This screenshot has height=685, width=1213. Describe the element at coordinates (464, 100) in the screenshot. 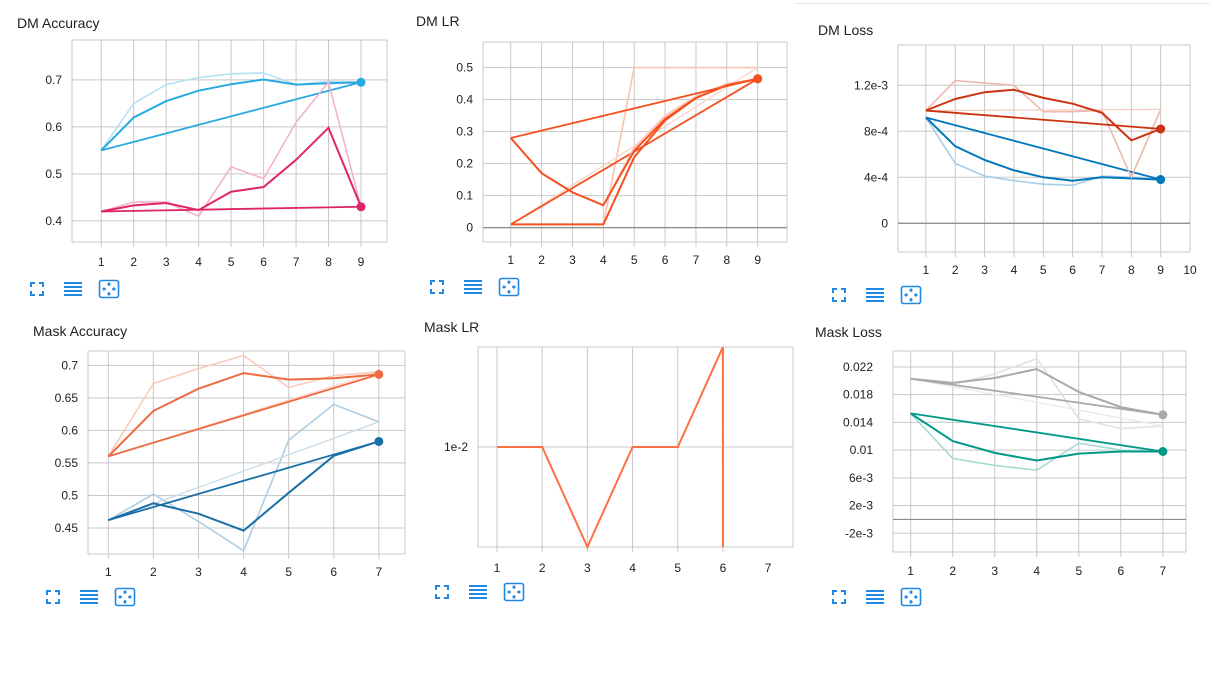

I see `y-tick-label: 0.4` at that location.